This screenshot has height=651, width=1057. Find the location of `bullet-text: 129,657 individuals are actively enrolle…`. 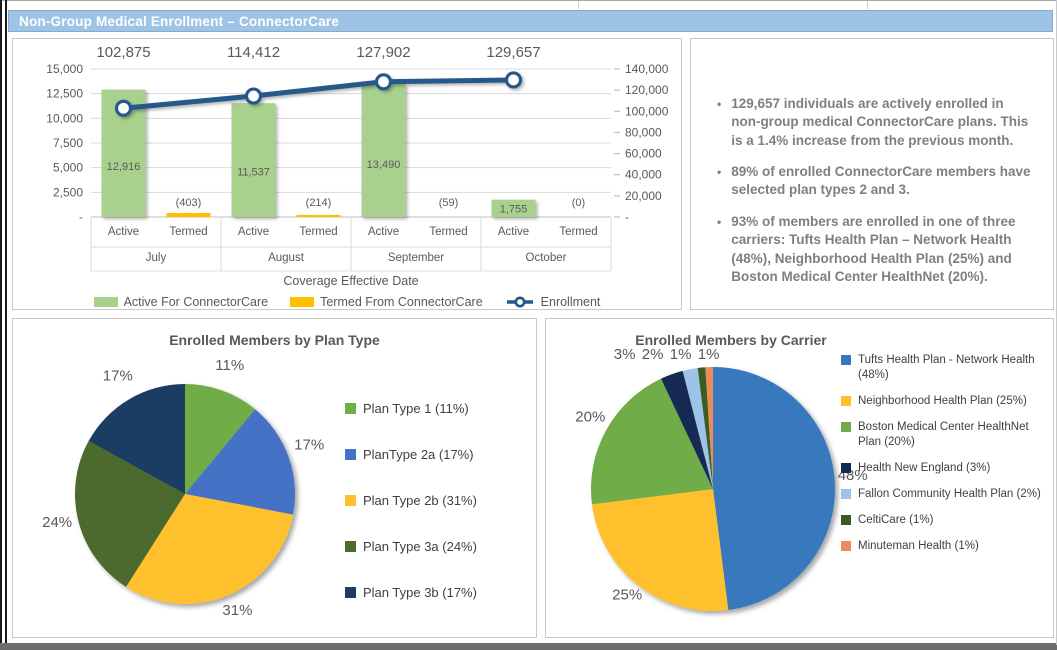

bullet-text: 129,657 individuals are actively enrolle… is located at coordinates (880, 122).